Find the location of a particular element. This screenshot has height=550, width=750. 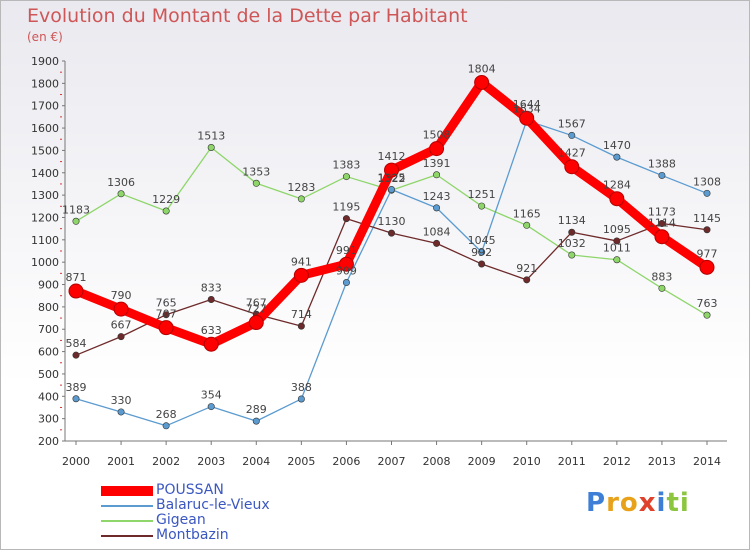

data-label: 1283 is located at coordinates (301, 187).